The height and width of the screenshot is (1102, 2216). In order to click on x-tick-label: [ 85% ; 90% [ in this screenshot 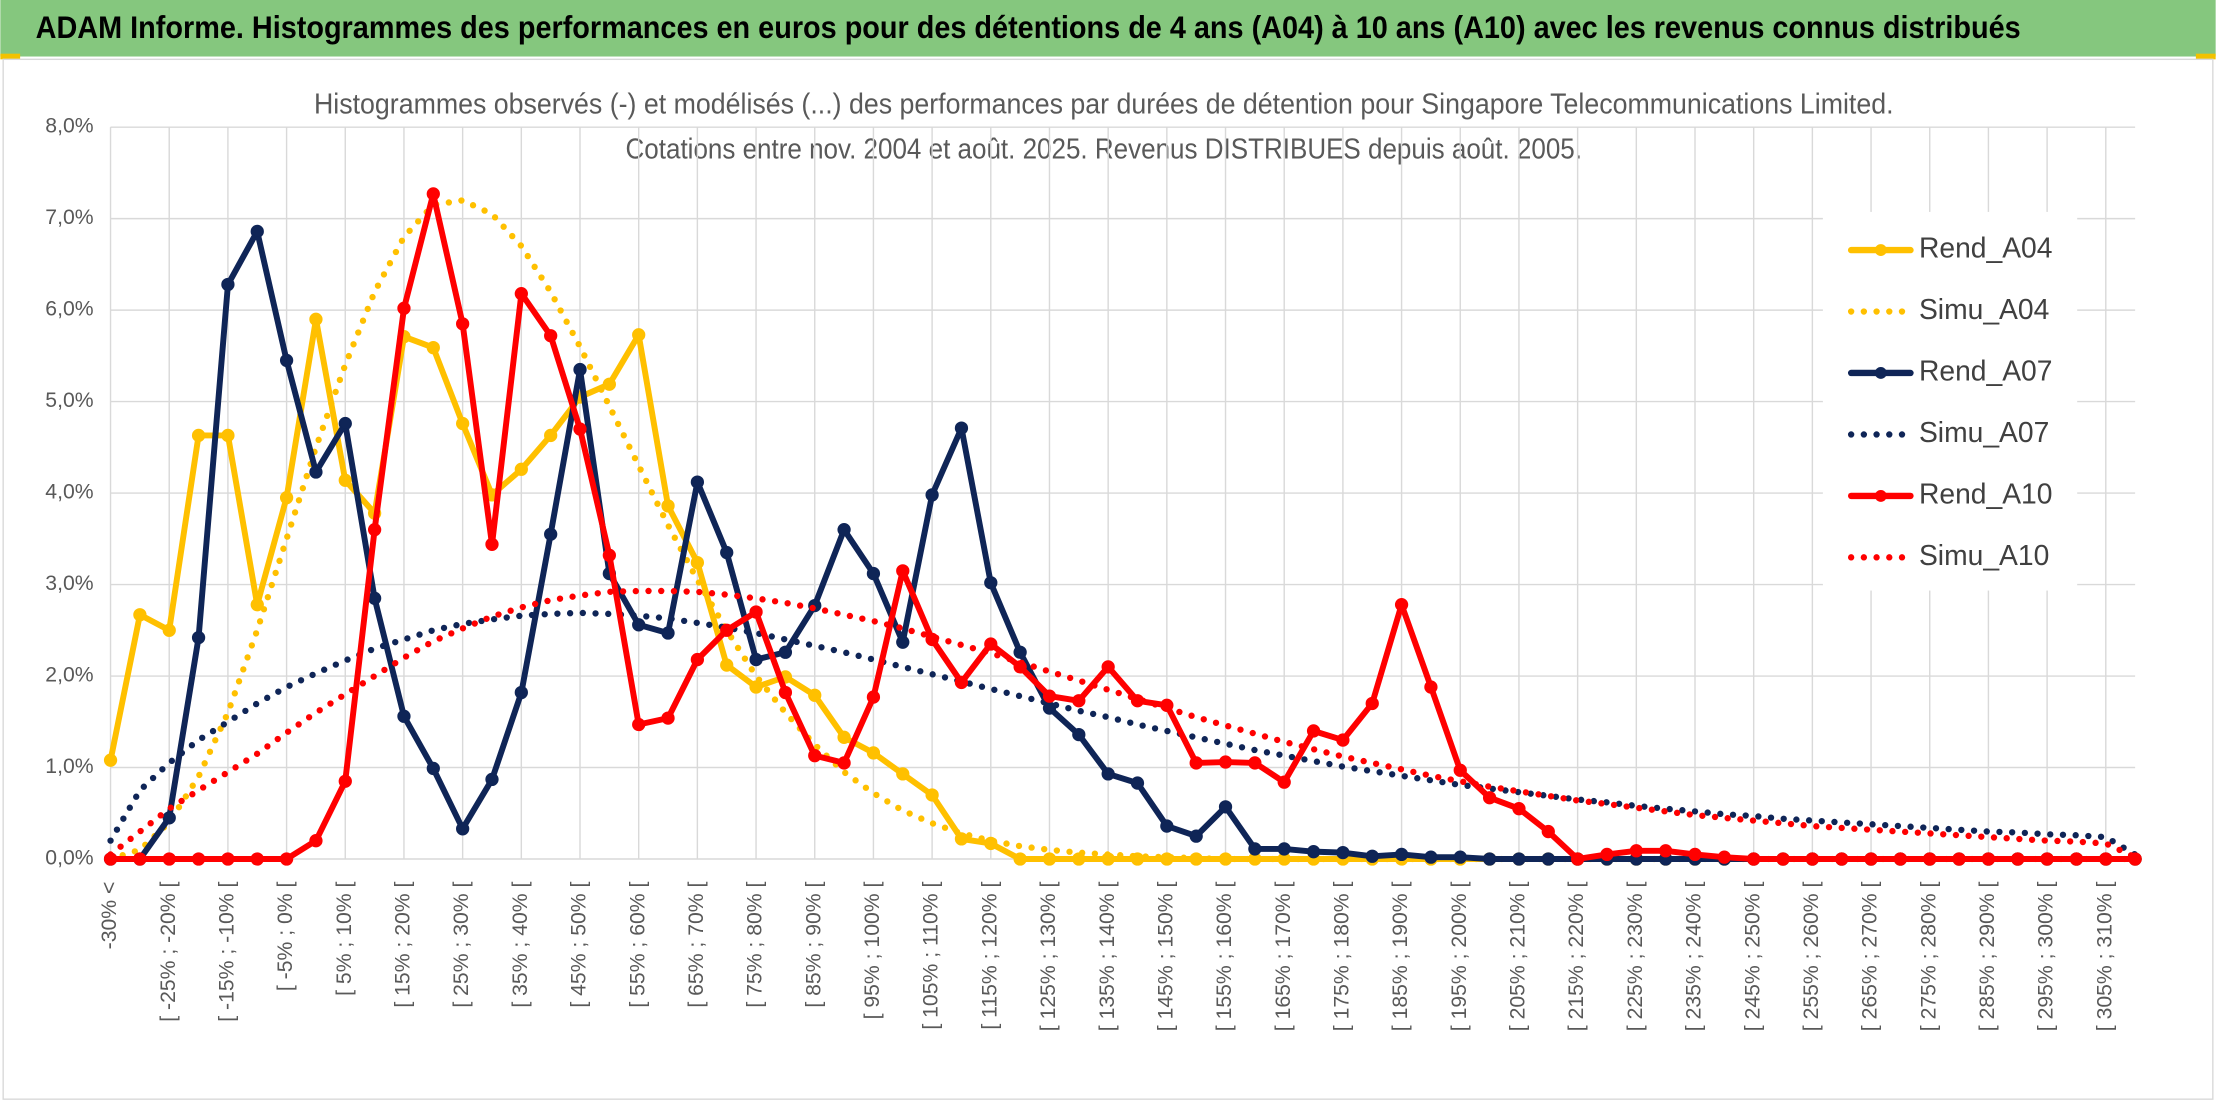, I will do `click(813, 944)`.